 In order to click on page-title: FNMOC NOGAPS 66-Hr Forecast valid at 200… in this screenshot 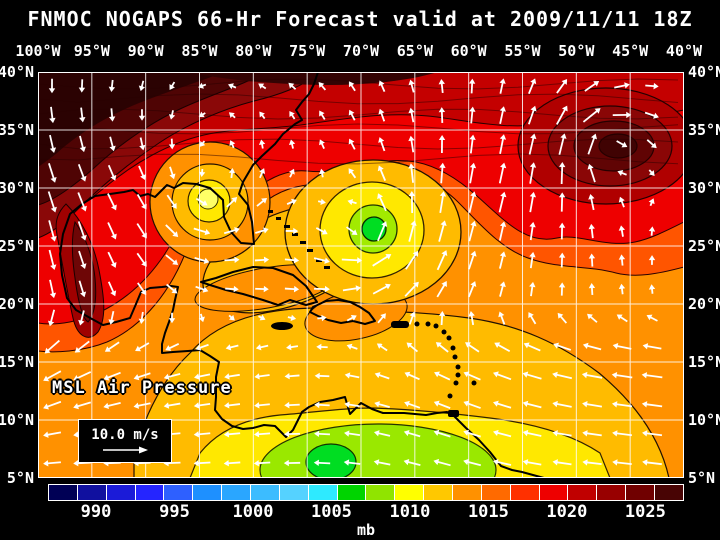, I will do `click(360, 19)`.